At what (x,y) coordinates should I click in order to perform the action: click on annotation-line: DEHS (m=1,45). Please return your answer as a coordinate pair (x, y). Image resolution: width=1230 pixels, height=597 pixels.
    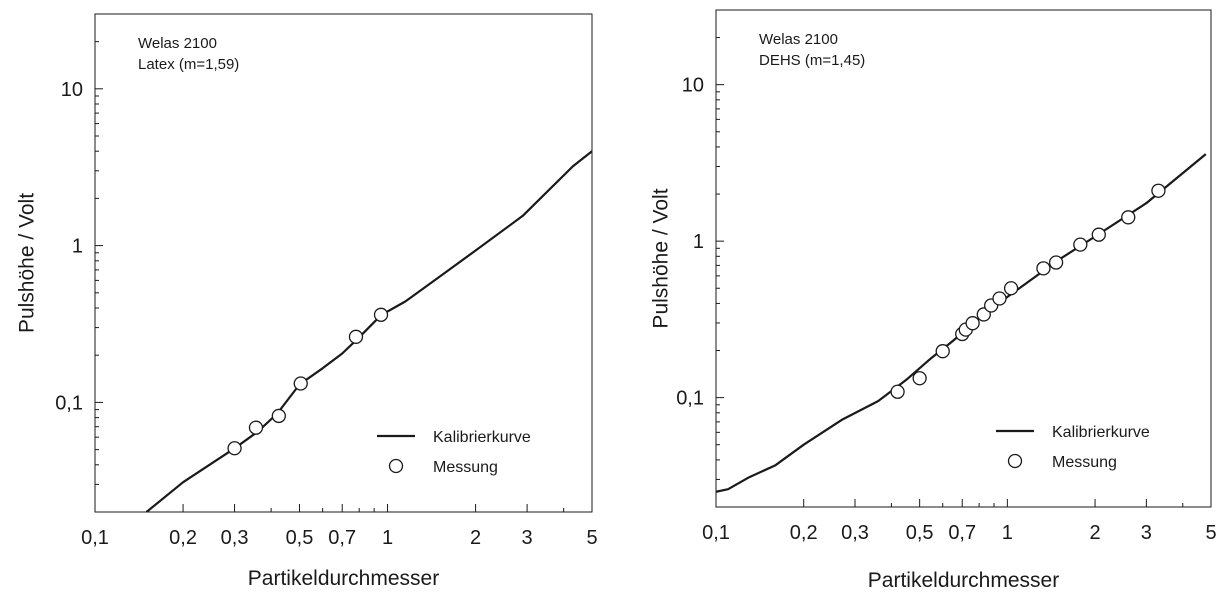
    Looking at the image, I should click on (812, 60).